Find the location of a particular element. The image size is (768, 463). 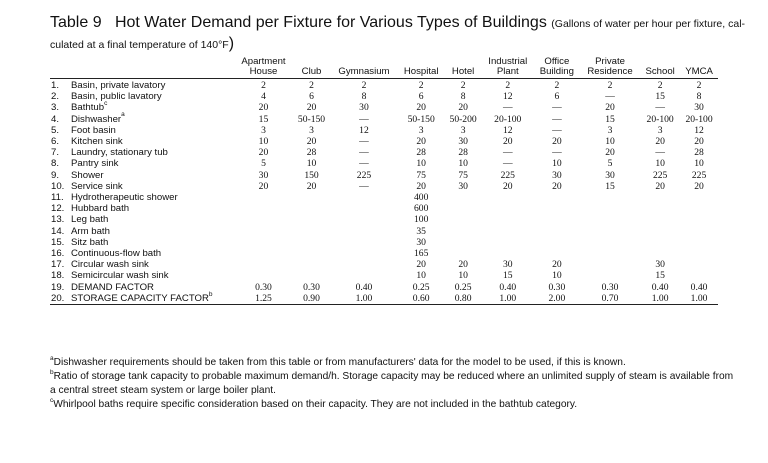

column-header: Building is located at coordinates (556, 73).